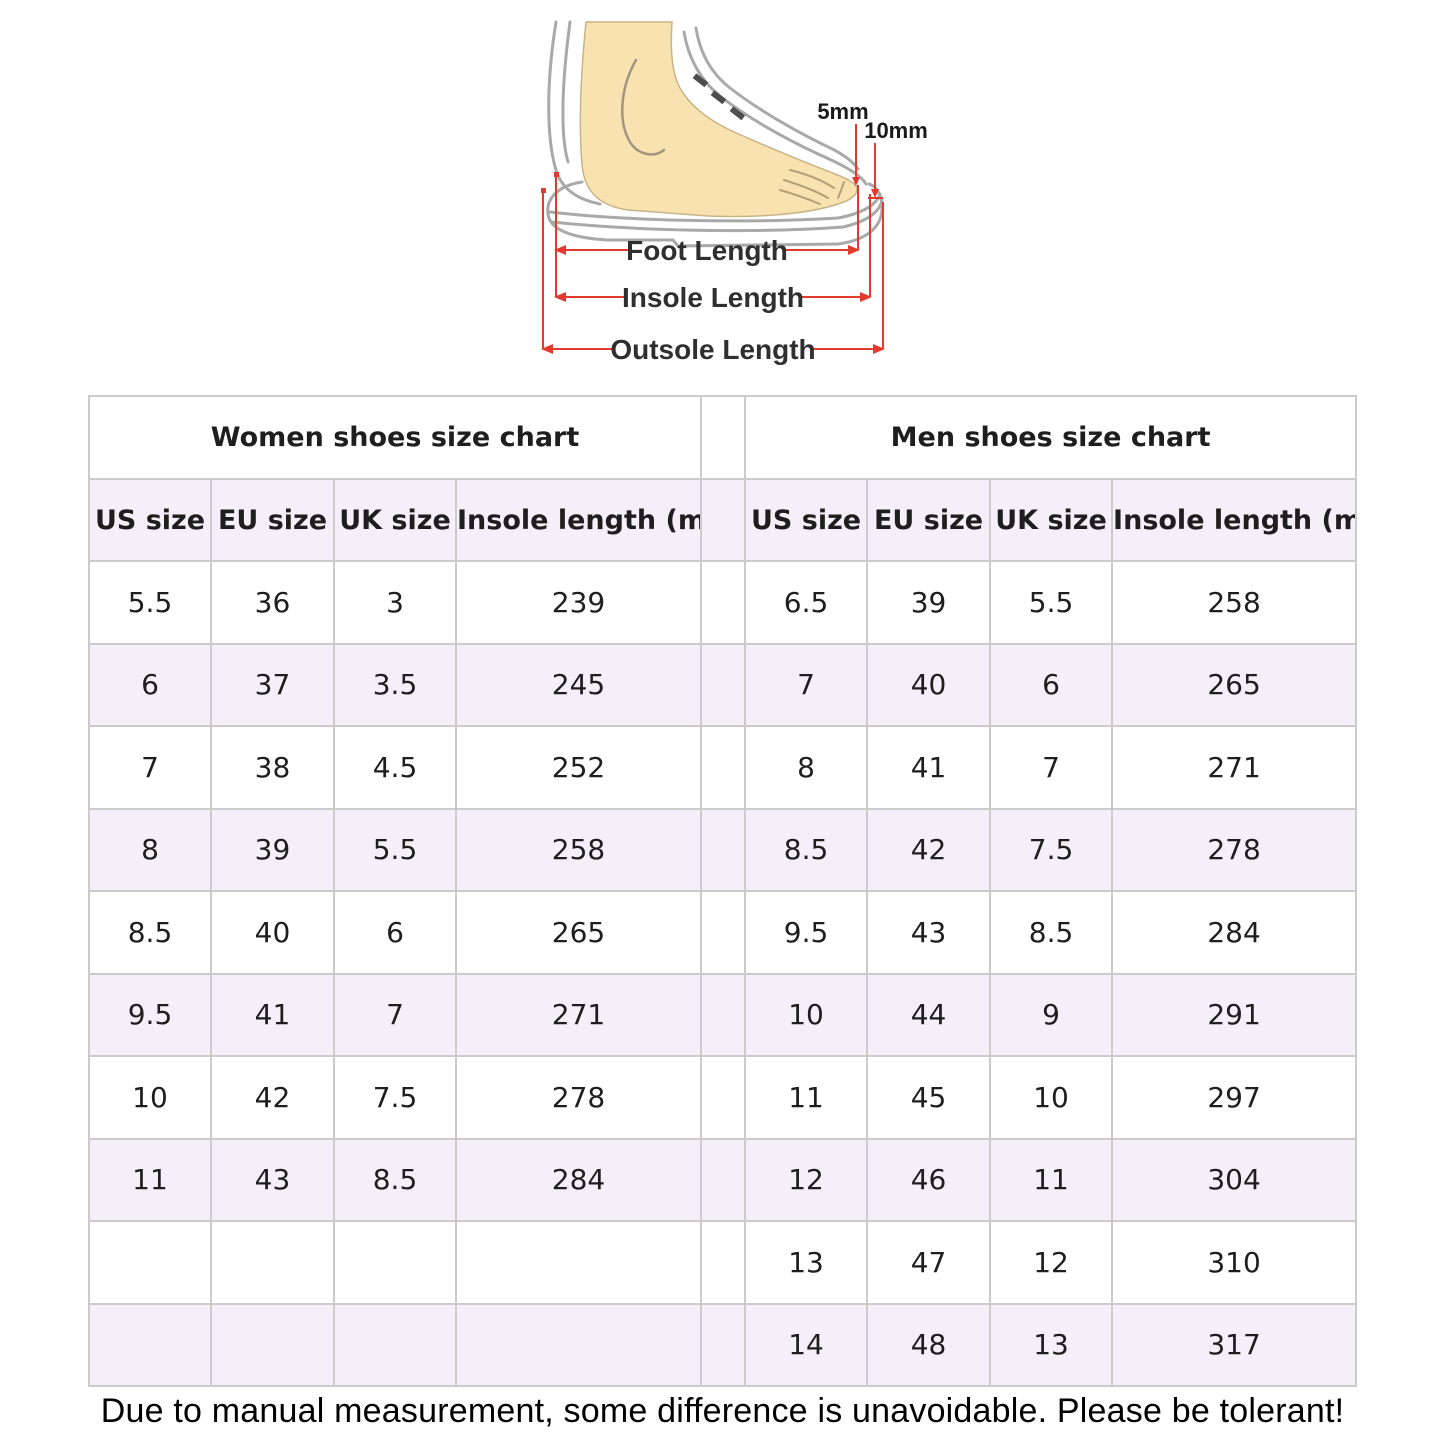 This screenshot has height=1445, width=1445. Describe the element at coordinates (1234, 849) in the screenshot. I see `men-insole-cell: 278` at that location.